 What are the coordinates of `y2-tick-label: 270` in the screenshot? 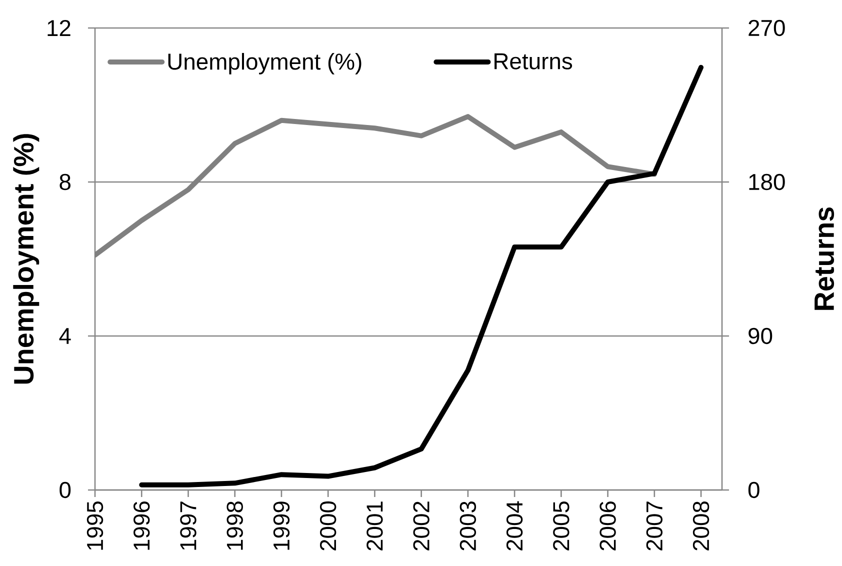 It's located at (766, 28).